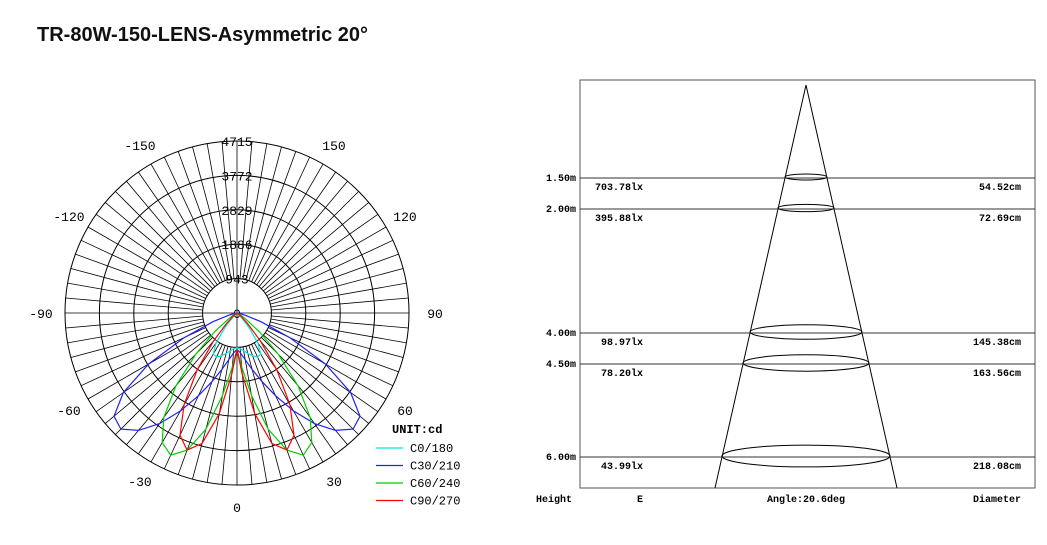 Image resolution: width=1047 pixels, height=545 pixels. I want to click on angle-label: 30, so click(334, 482).